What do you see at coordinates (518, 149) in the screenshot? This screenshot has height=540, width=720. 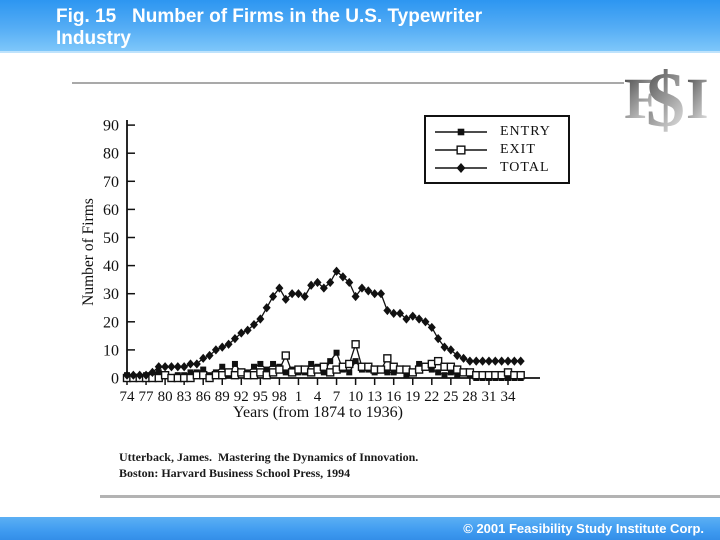 I see `legend-label: EXIT` at bounding box center [518, 149].